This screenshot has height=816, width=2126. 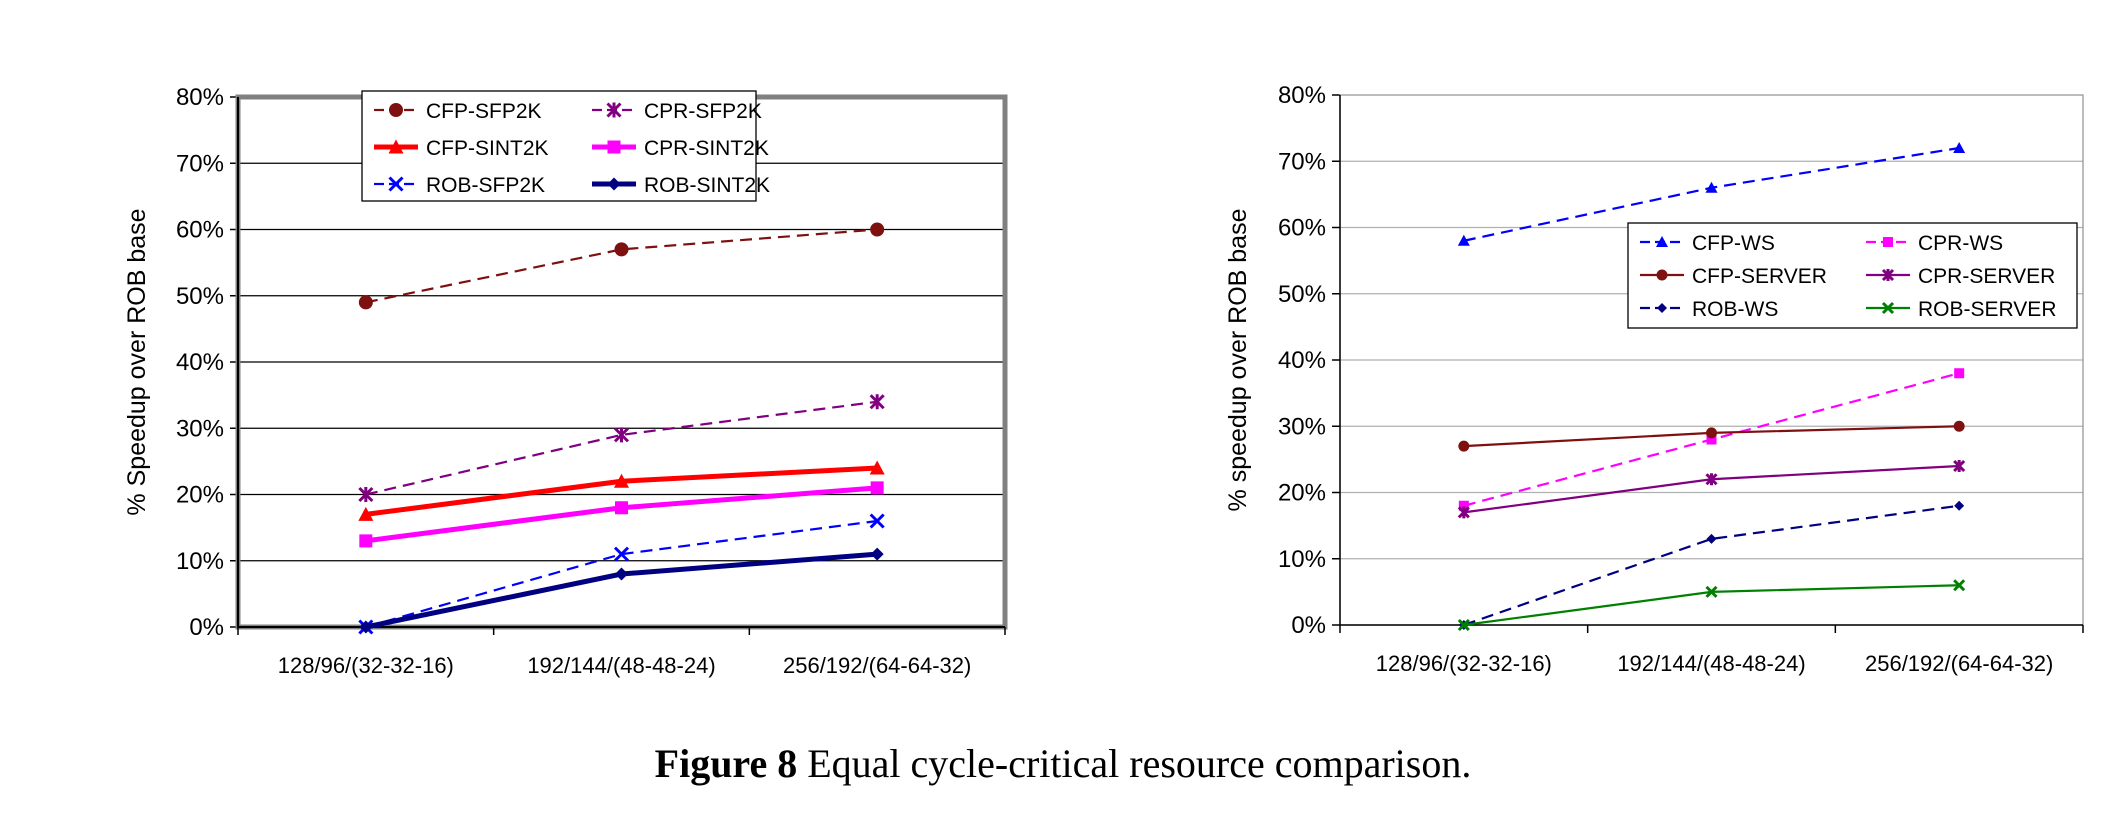 I want to click on legend-item-cpr-server: CPR-SERVER, so click(x=1960, y=276).